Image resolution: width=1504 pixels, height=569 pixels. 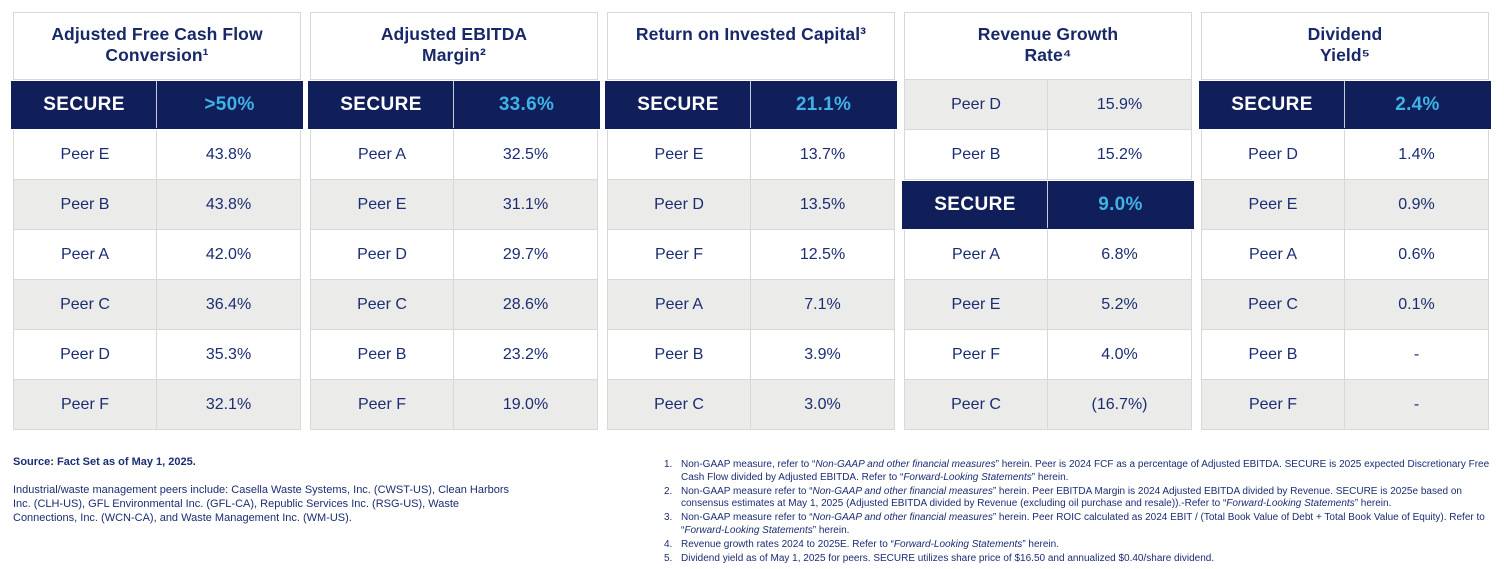 What do you see at coordinates (228, 354) in the screenshot?
I see `metric-value: 35.3%` at bounding box center [228, 354].